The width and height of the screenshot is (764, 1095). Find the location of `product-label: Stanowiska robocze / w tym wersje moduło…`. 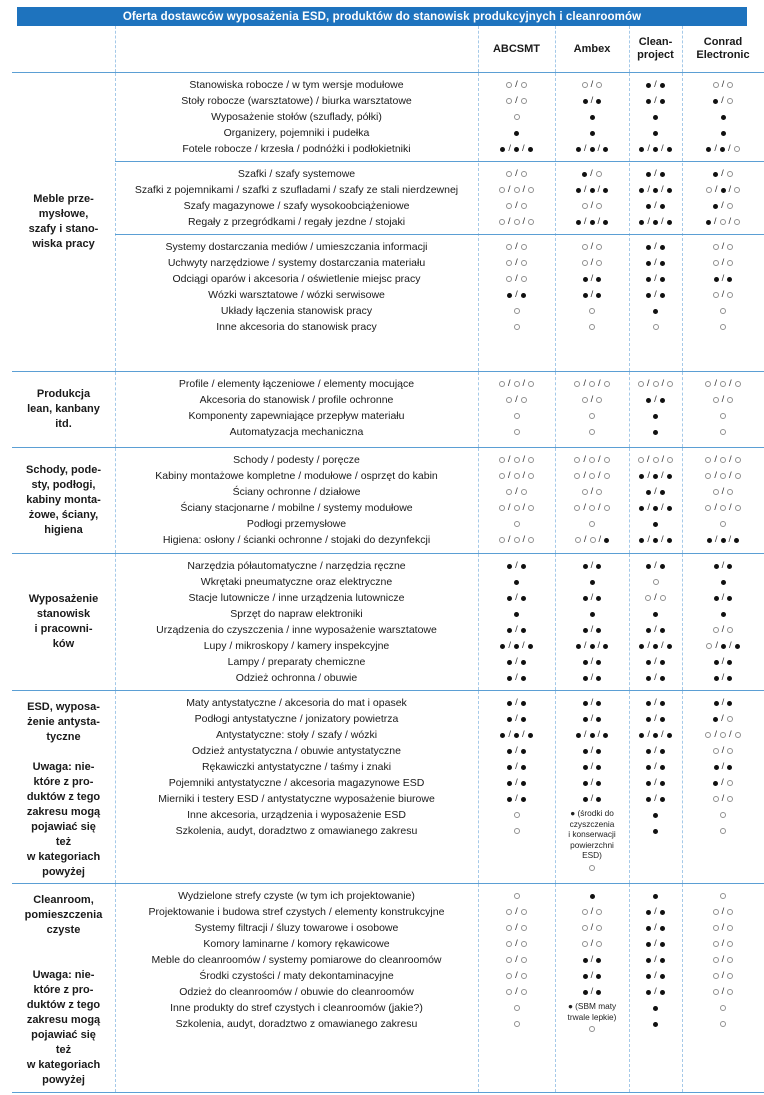

product-label: Stanowiska robocze / w tym wersje moduło… is located at coordinates (296, 85).